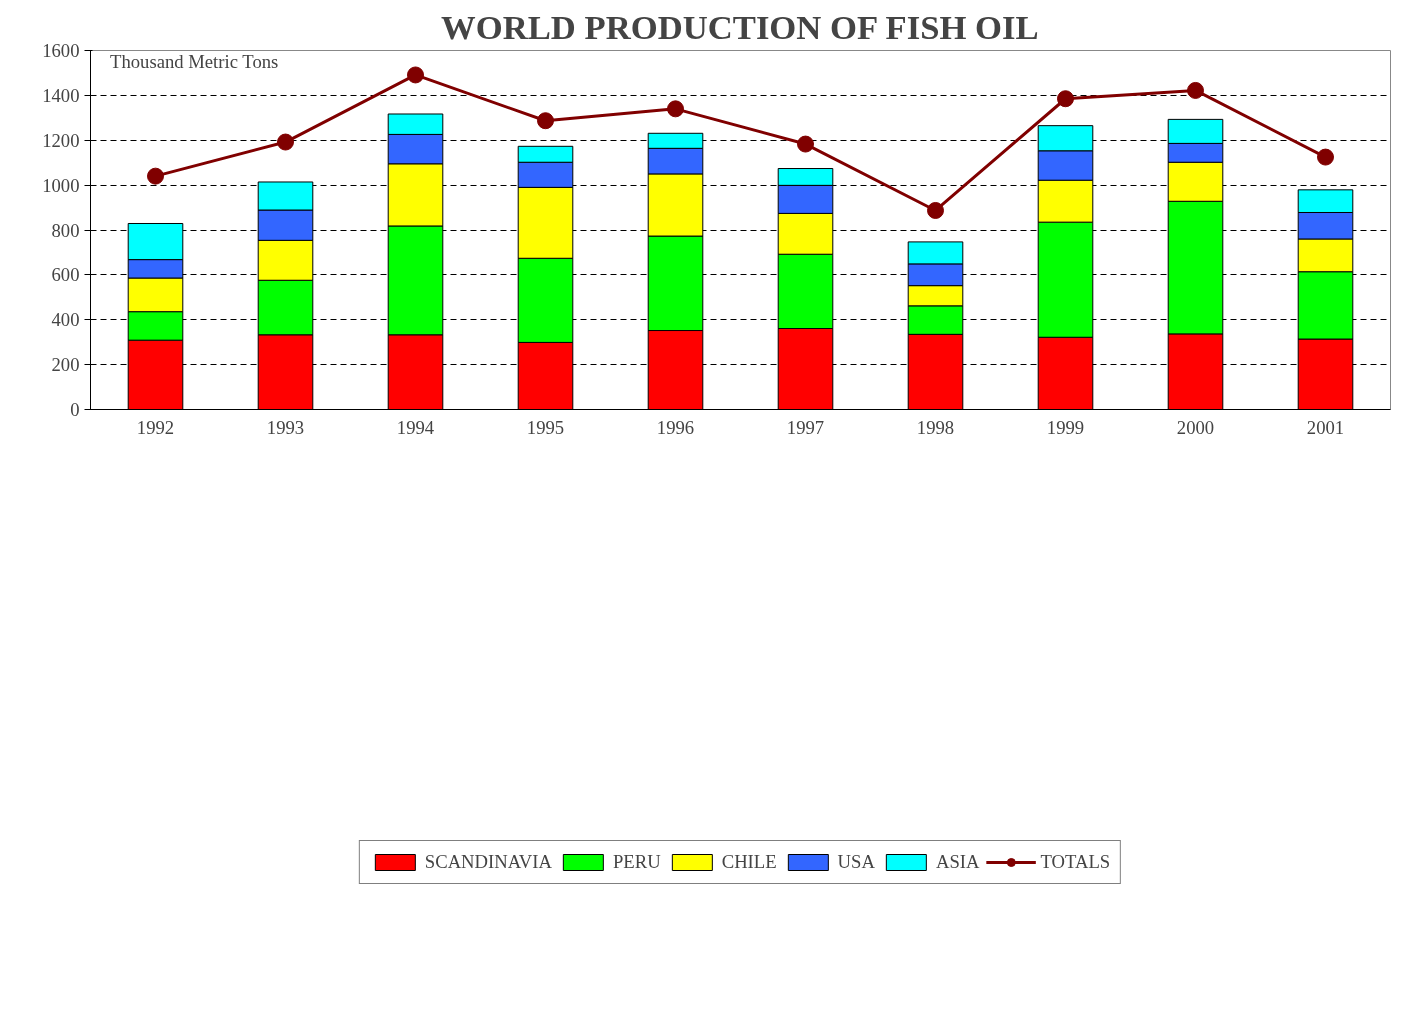  I want to click on x-tick-label: 1992, so click(155, 427).